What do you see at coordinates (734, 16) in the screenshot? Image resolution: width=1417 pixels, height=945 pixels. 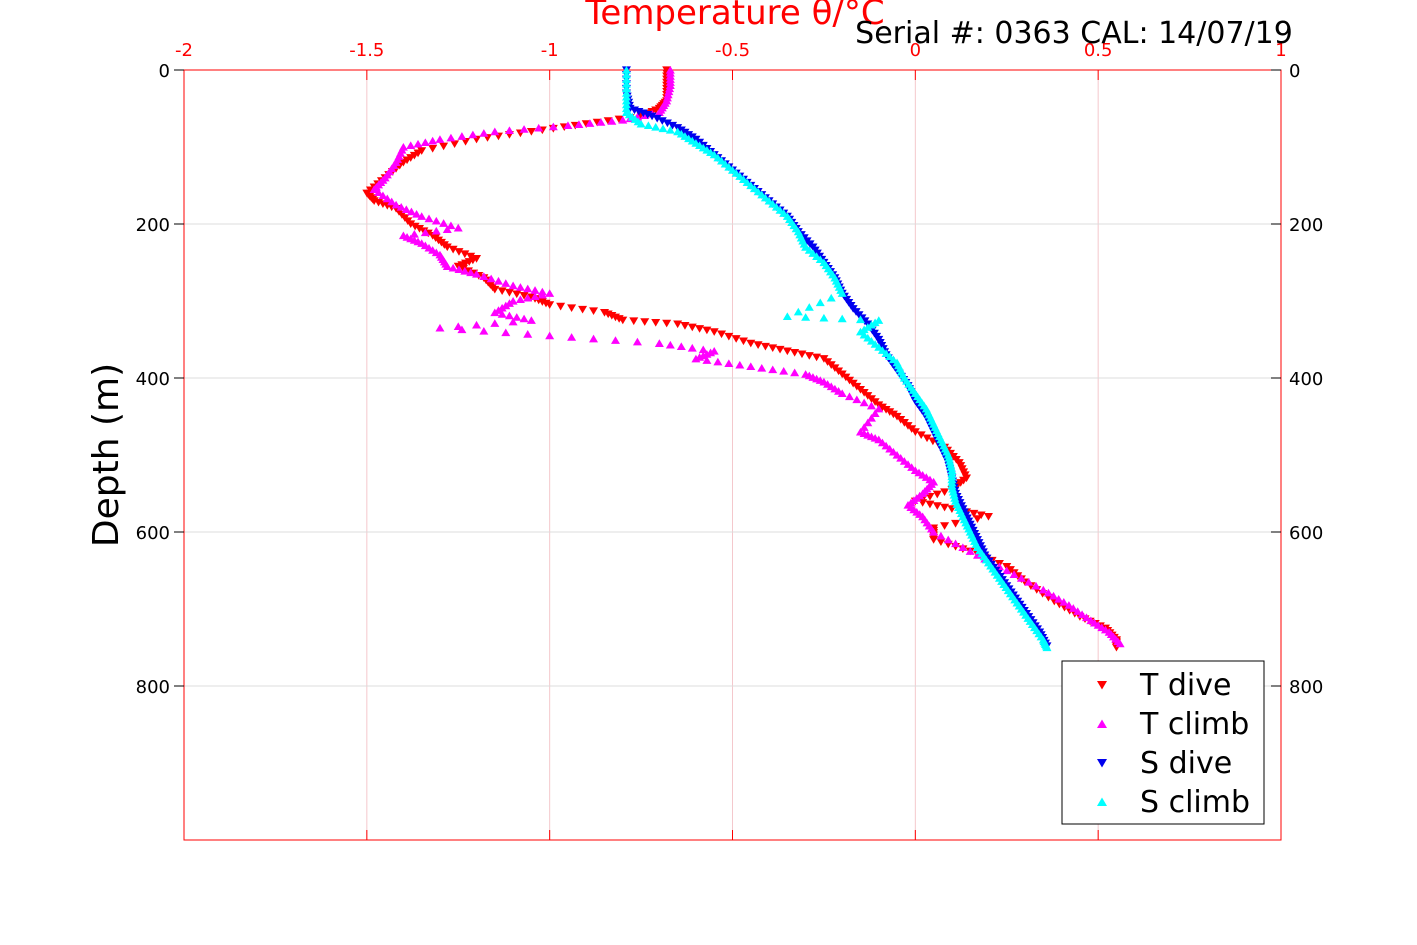 I see `chart-title: Temperature θ/°C` at bounding box center [734, 16].